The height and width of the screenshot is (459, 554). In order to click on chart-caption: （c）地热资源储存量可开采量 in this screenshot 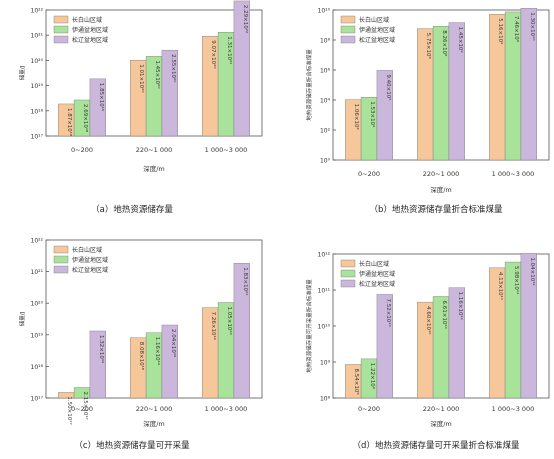, I will do `click(132, 445)`.